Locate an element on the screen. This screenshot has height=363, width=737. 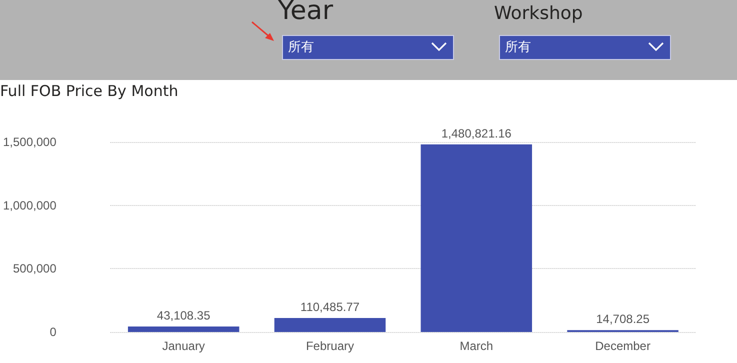
x-tick-label: February is located at coordinates (330, 346).